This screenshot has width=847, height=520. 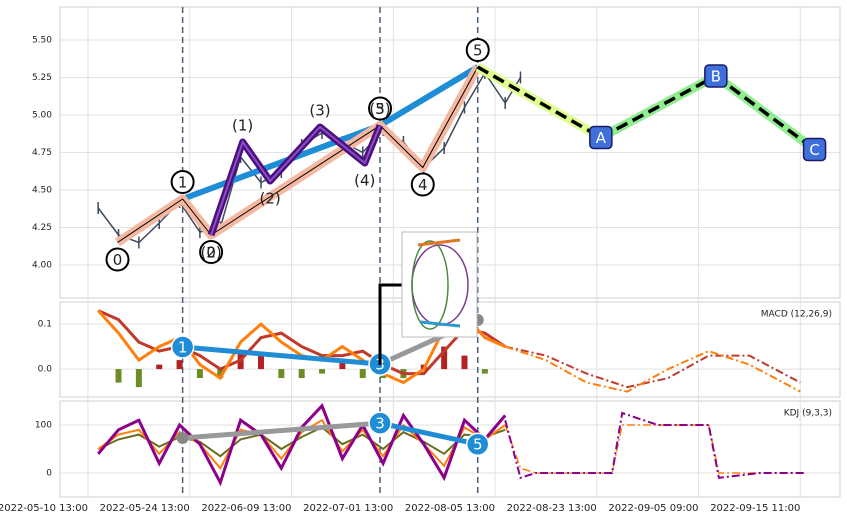 What do you see at coordinates (655, 449) in the screenshot?
I see `k-forecast` at bounding box center [655, 449].